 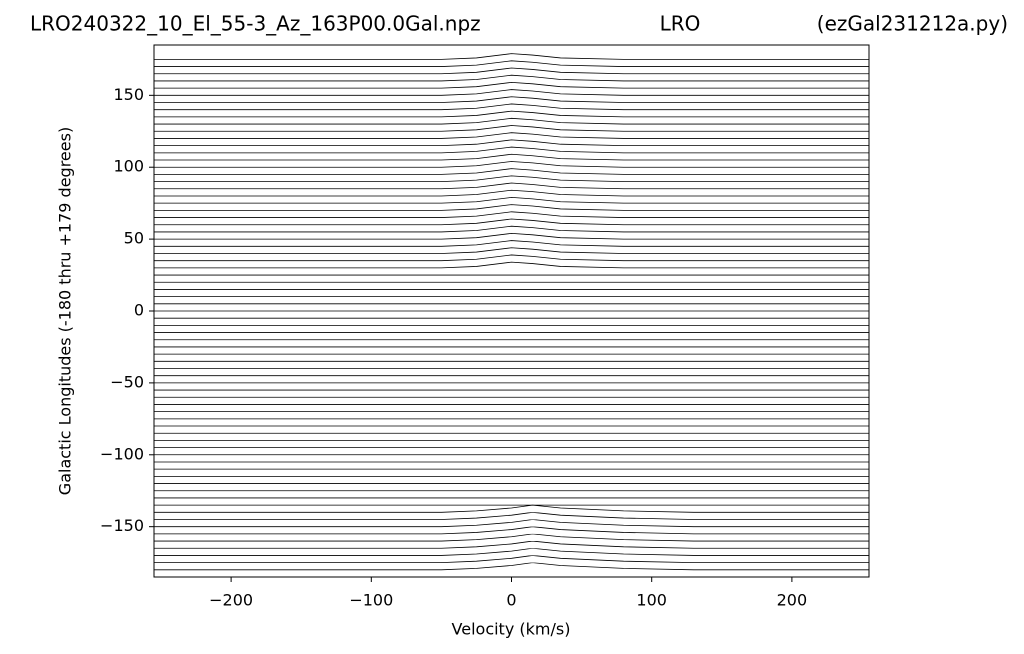 What do you see at coordinates (511, 600) in the screenshot?
I see `x-tick-label: 0` at bounding box center [511, 600].